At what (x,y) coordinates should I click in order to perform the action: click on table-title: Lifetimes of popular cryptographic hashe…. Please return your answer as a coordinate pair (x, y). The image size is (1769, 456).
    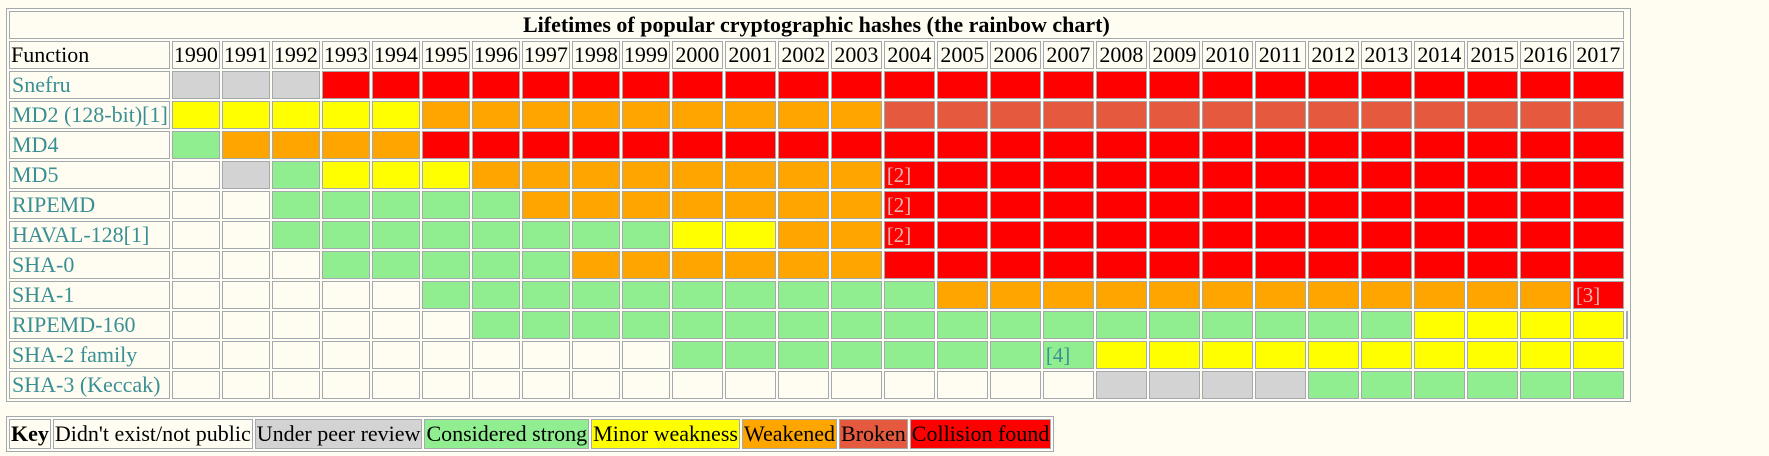
    Looking at the image, I should click on (816, 25).